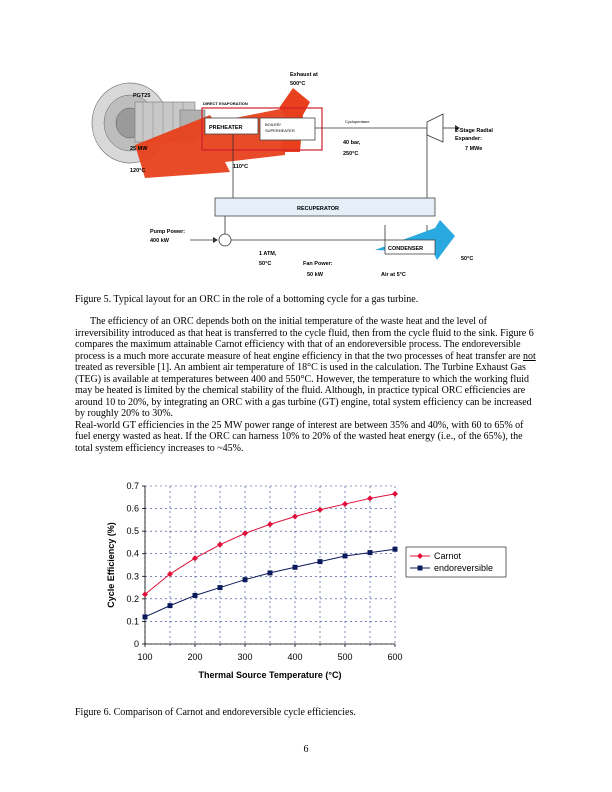 The width and height of the screenshot is (612, 792). I want to click on air-label: Air at 5°C, so click(393, 275).